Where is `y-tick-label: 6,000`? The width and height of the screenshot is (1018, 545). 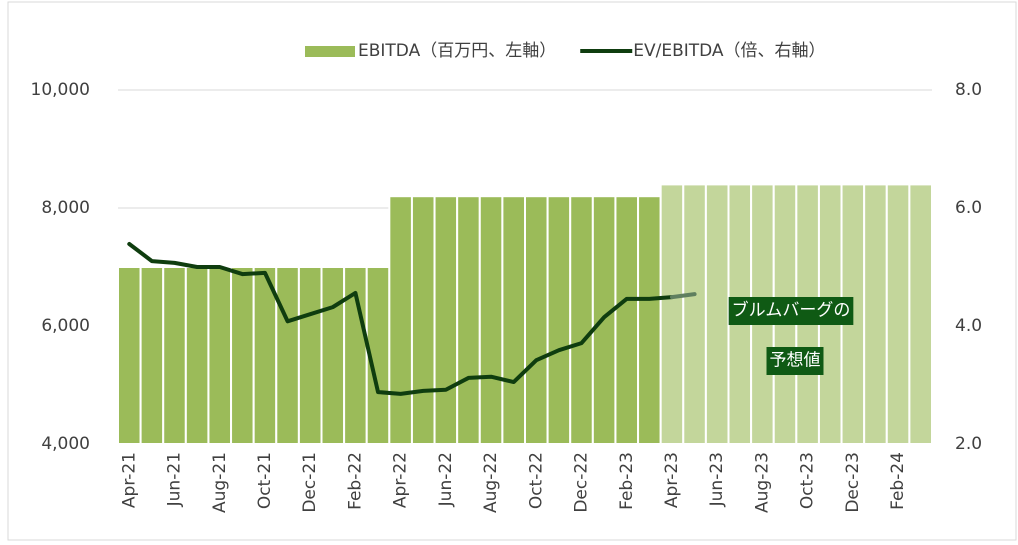
y-tick-label: 6,000 is located at coordinates (65, 326).